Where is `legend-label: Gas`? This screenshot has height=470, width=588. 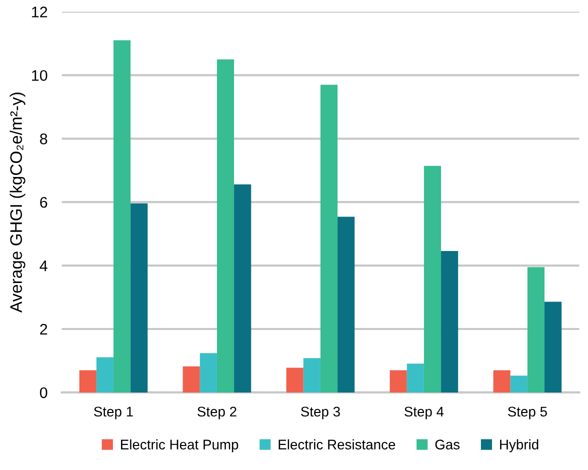
legend-label: Gas is located at coordinates (447, 445).